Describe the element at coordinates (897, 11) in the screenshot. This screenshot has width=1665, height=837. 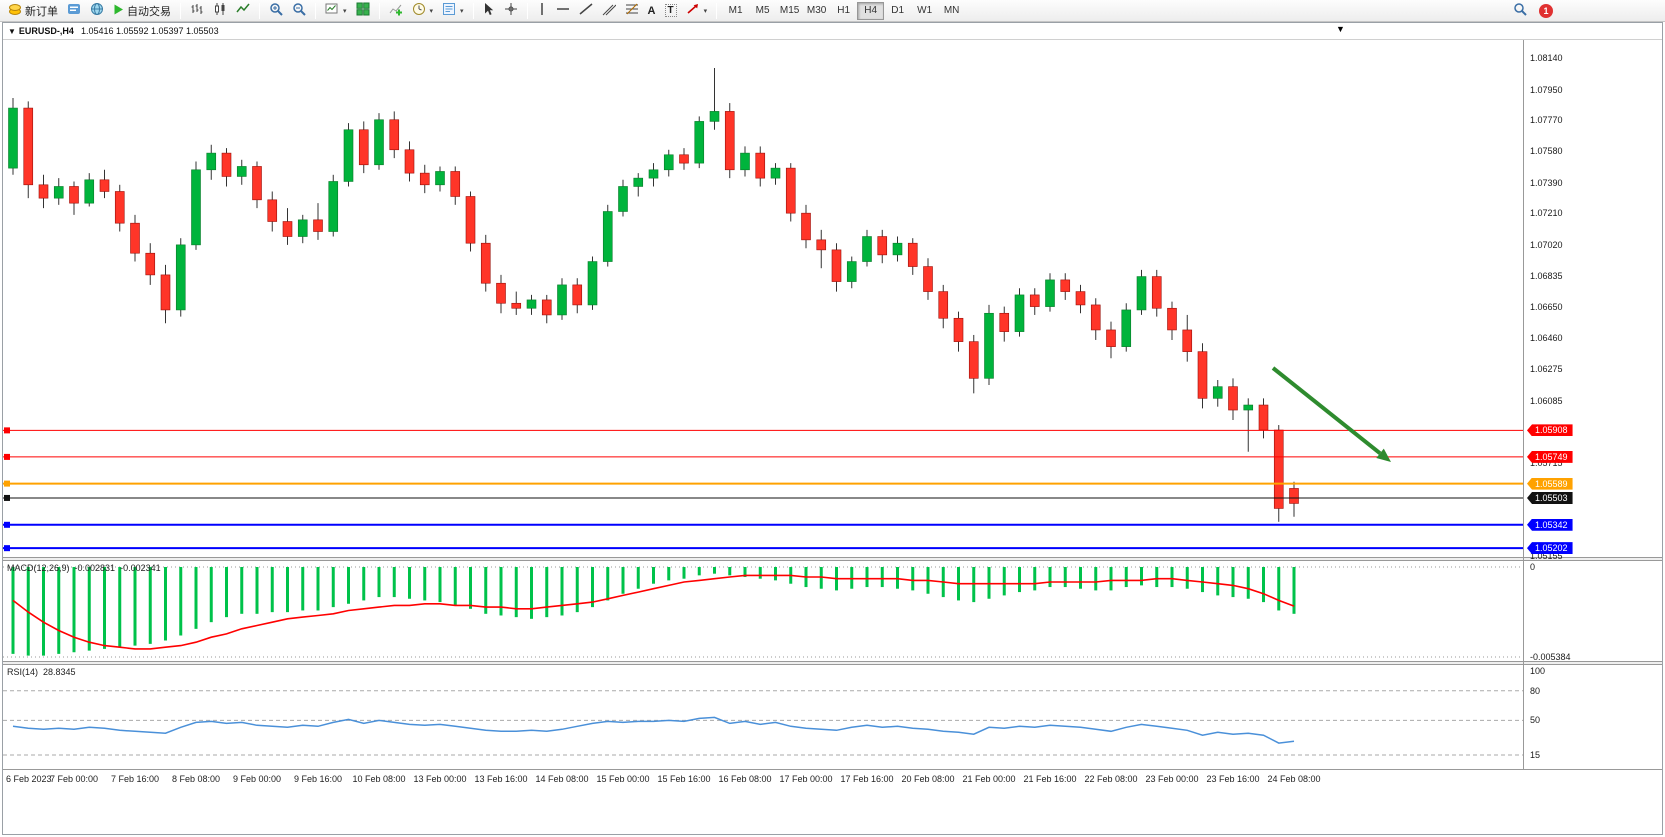
I see `timeframe-d1-button: D1` at that location.